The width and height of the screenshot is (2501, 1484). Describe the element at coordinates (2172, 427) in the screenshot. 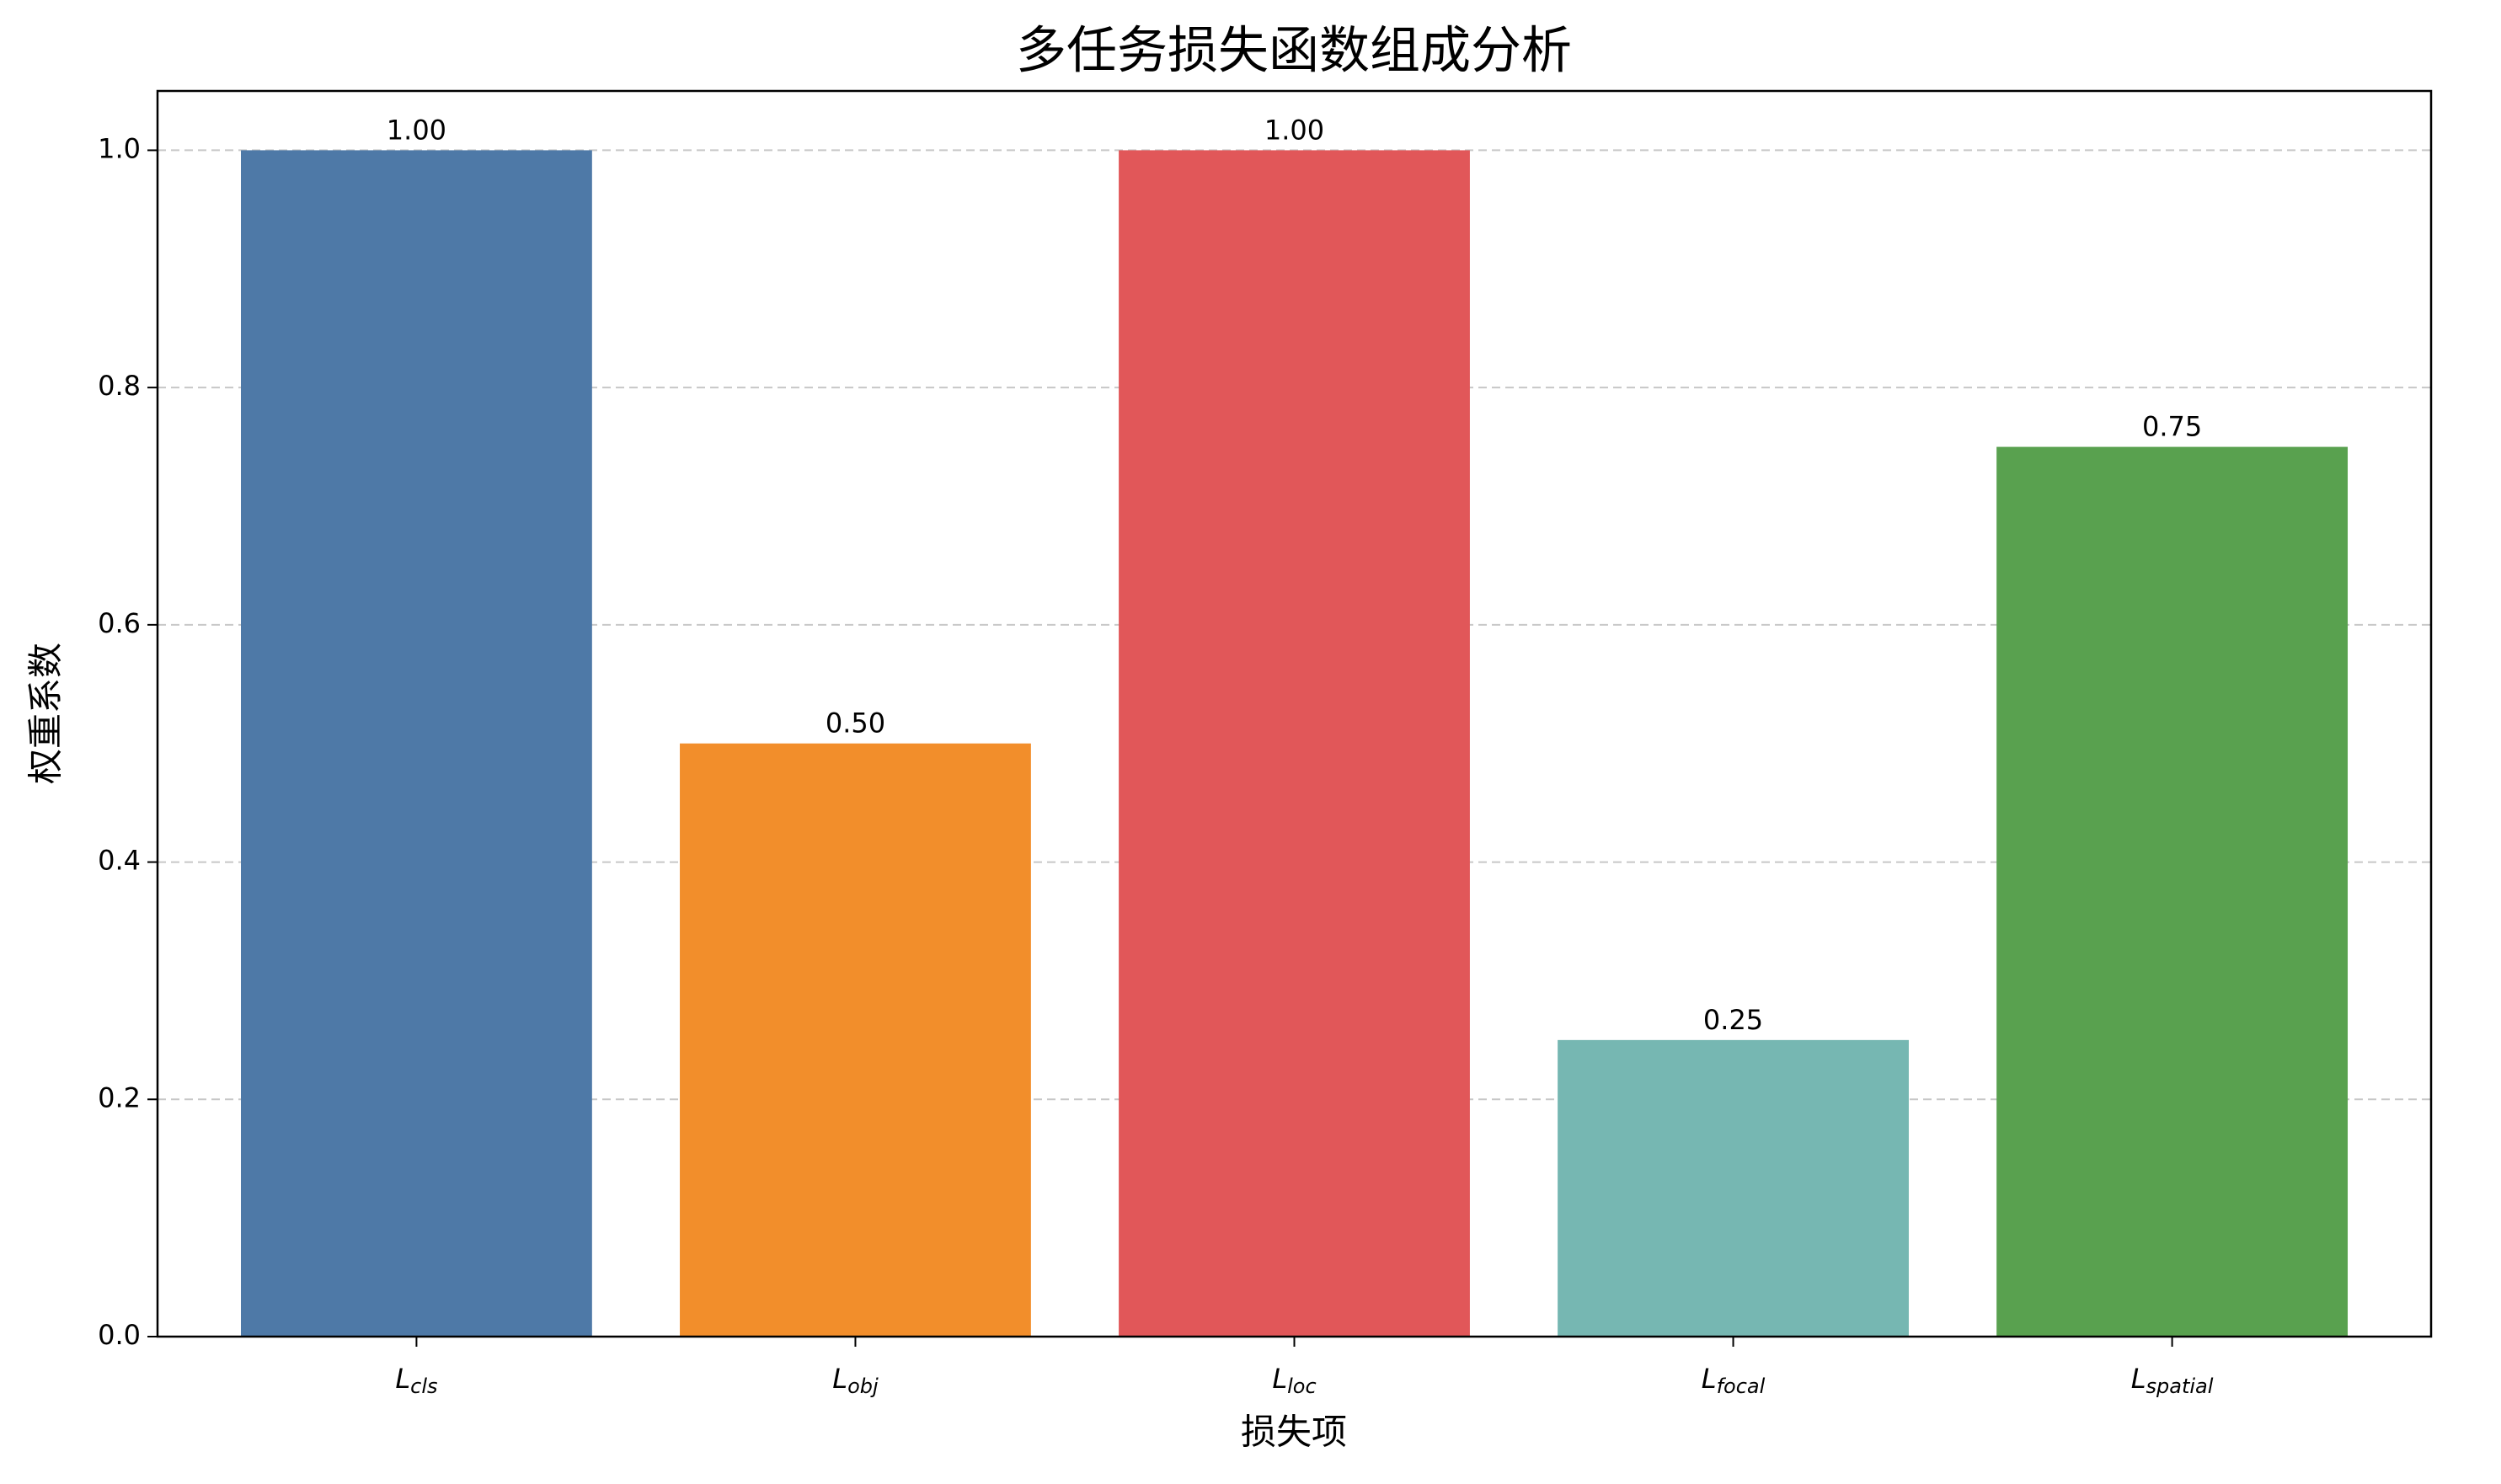

I see `value-label: 0.75` at that location.